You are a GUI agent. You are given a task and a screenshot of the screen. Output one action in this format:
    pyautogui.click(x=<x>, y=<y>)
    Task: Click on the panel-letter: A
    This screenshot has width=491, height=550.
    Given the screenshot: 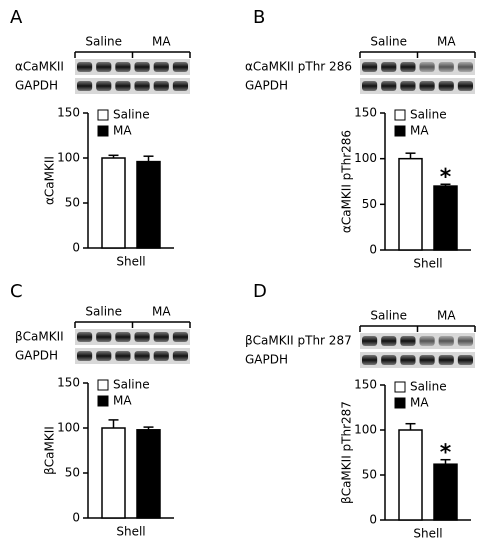 What is the action you would take?
    pyautogui.click(x=16, y=17)
    